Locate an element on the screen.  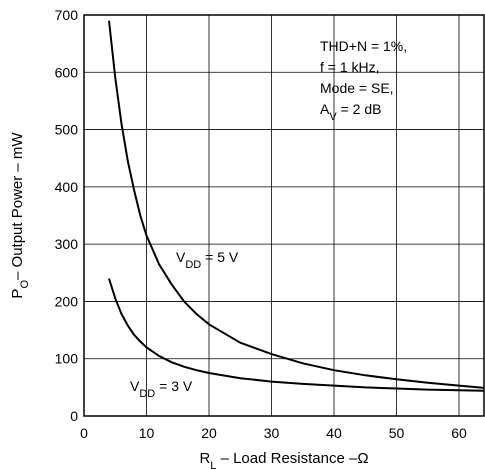
x-tick-label: 10 is located at coordinates (147, 433).